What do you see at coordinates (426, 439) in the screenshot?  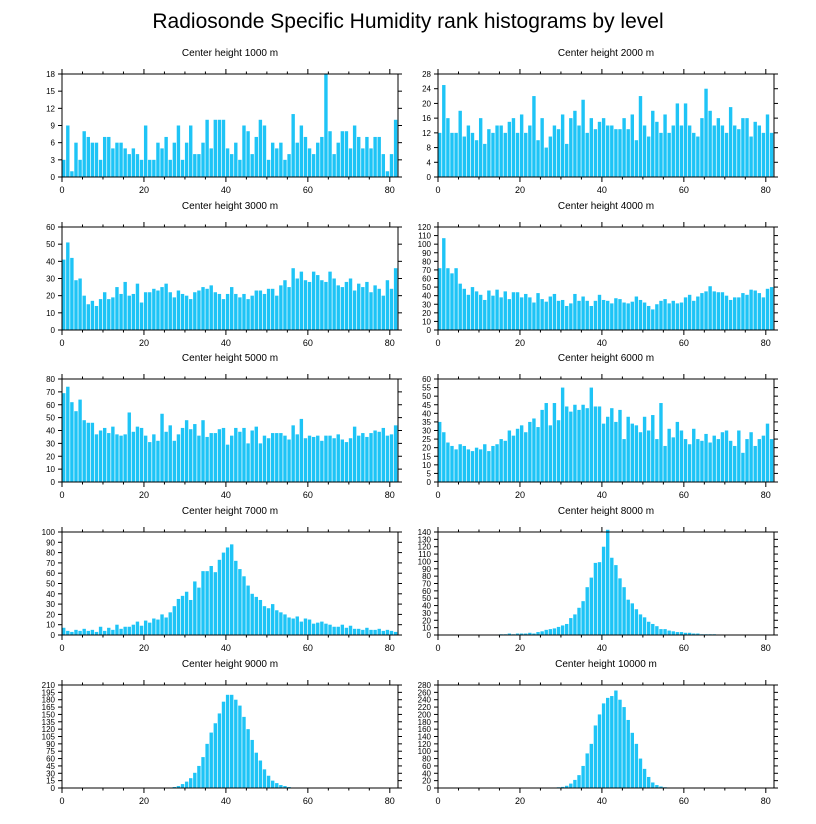 I see `panel-6-ytick-label: 25` at bounding box center [426, 439].